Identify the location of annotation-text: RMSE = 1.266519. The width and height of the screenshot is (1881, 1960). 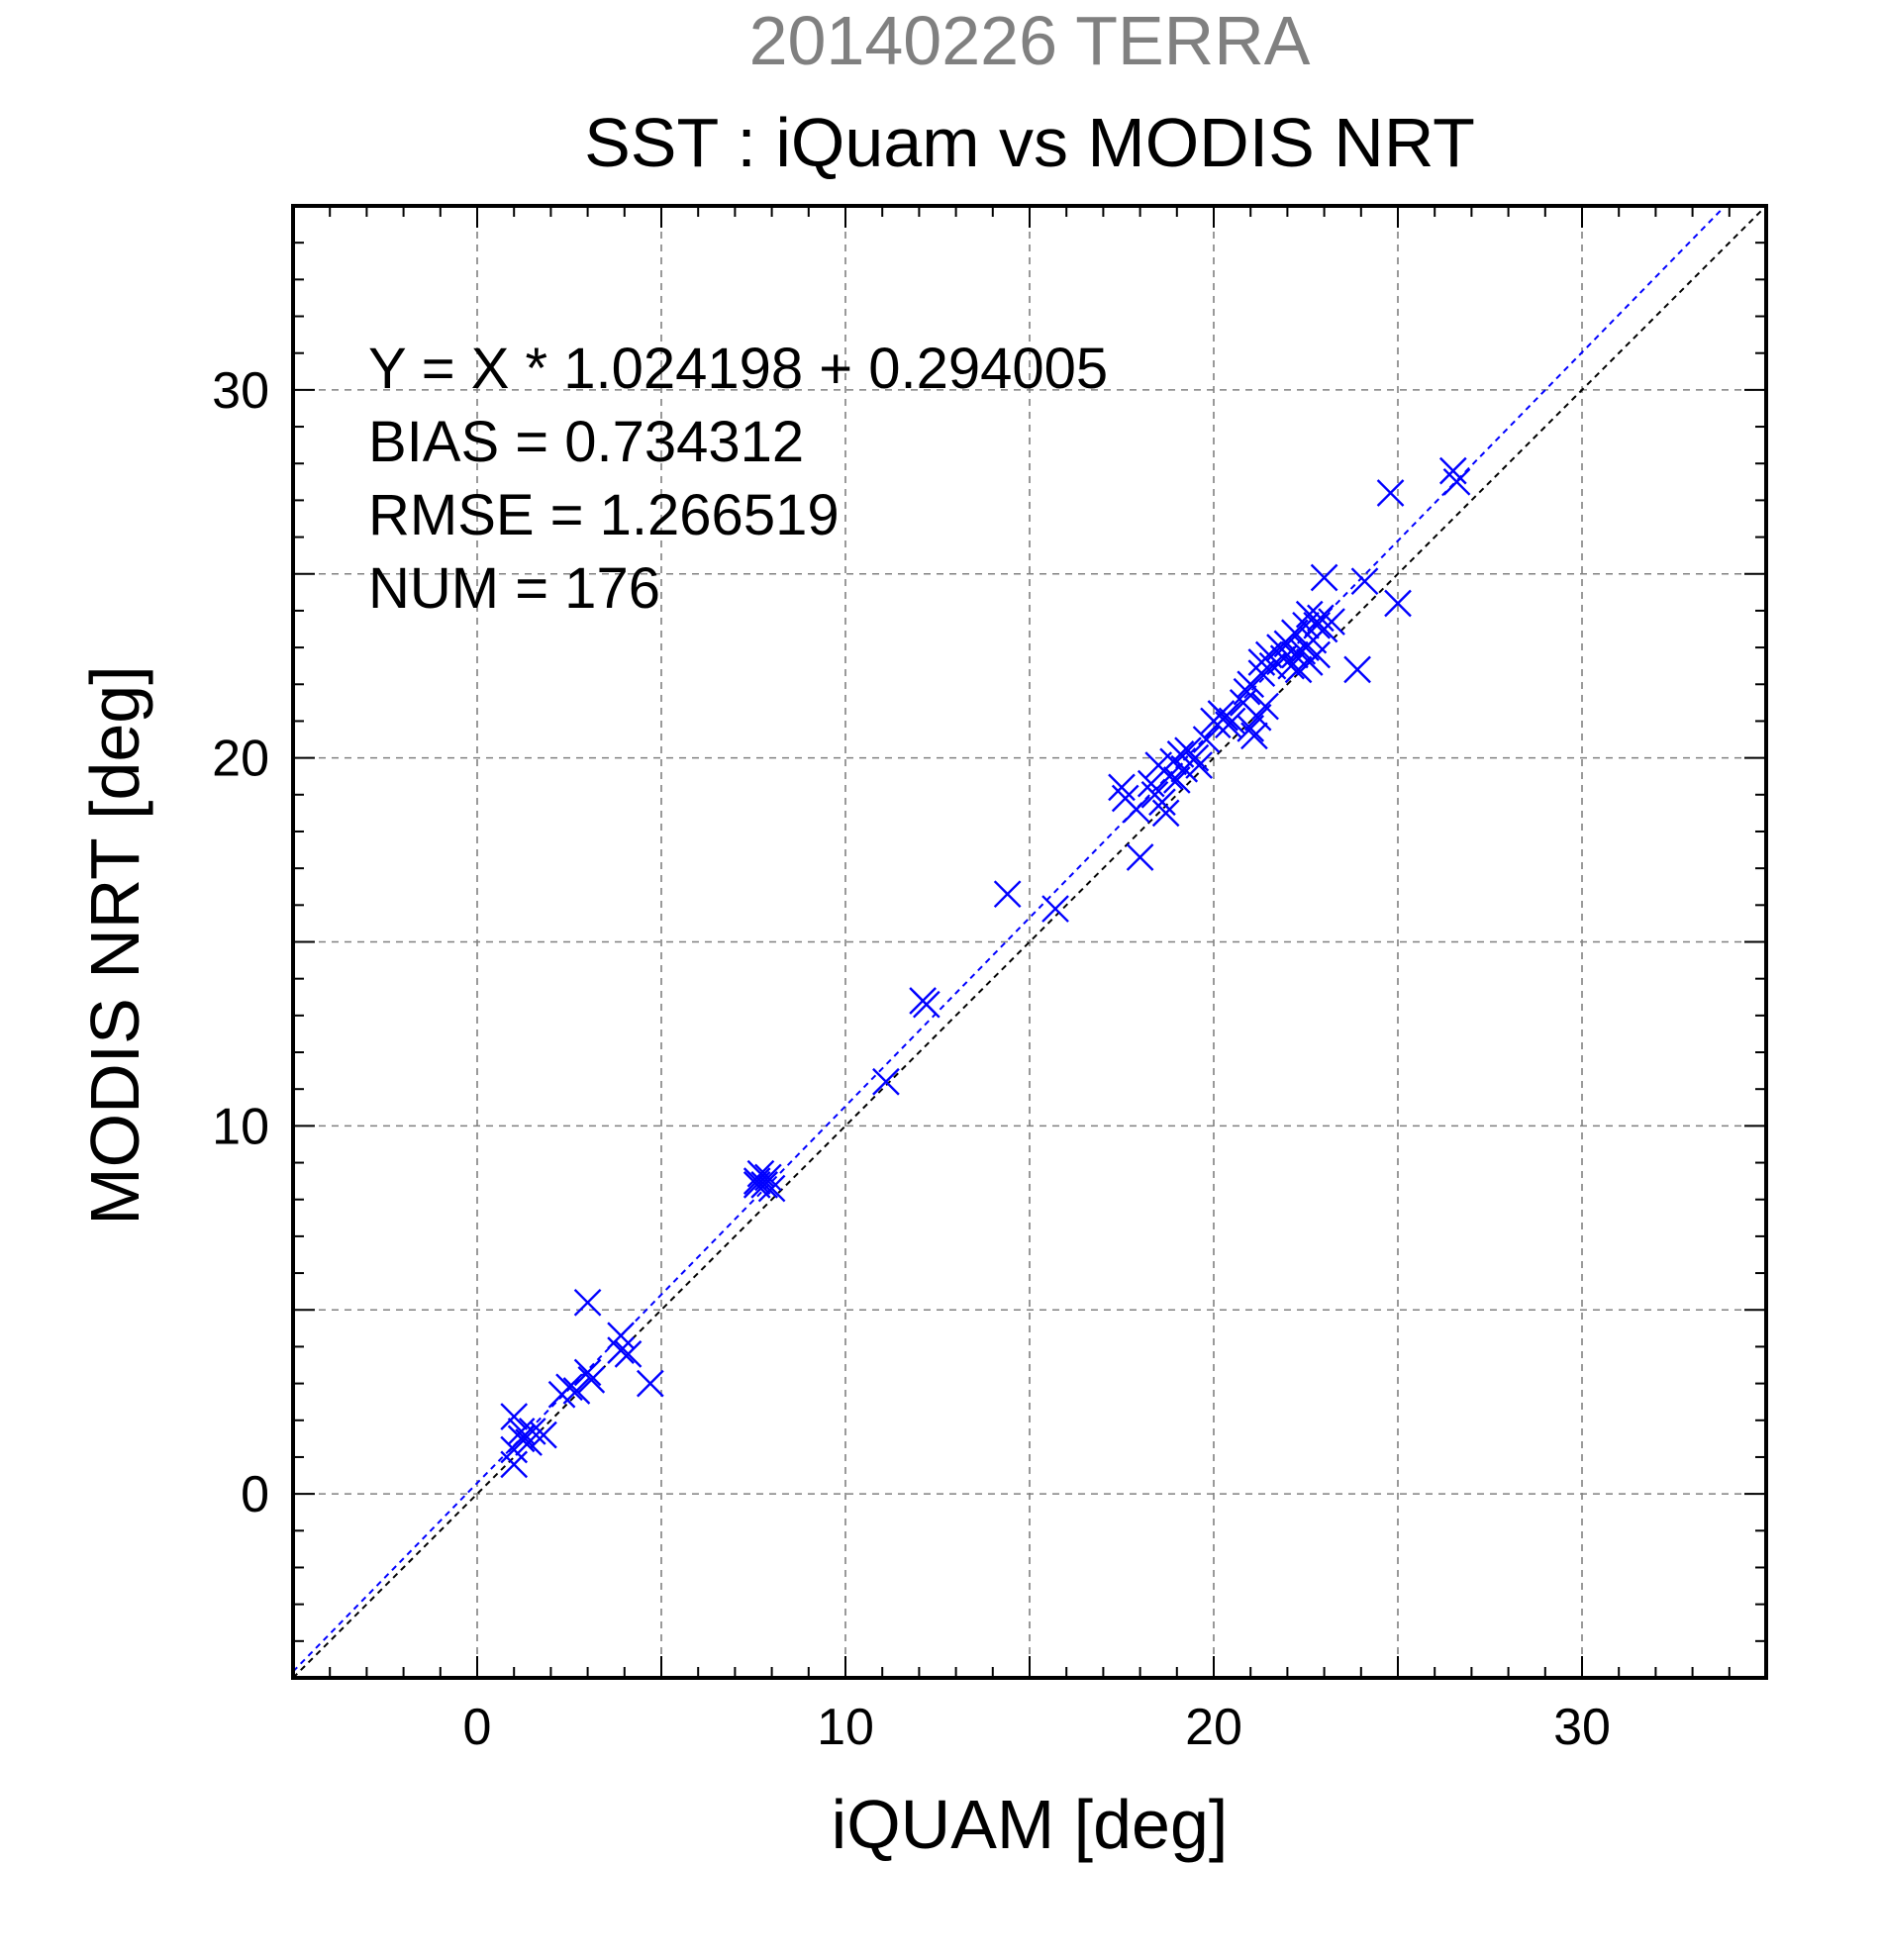
(604, 515).